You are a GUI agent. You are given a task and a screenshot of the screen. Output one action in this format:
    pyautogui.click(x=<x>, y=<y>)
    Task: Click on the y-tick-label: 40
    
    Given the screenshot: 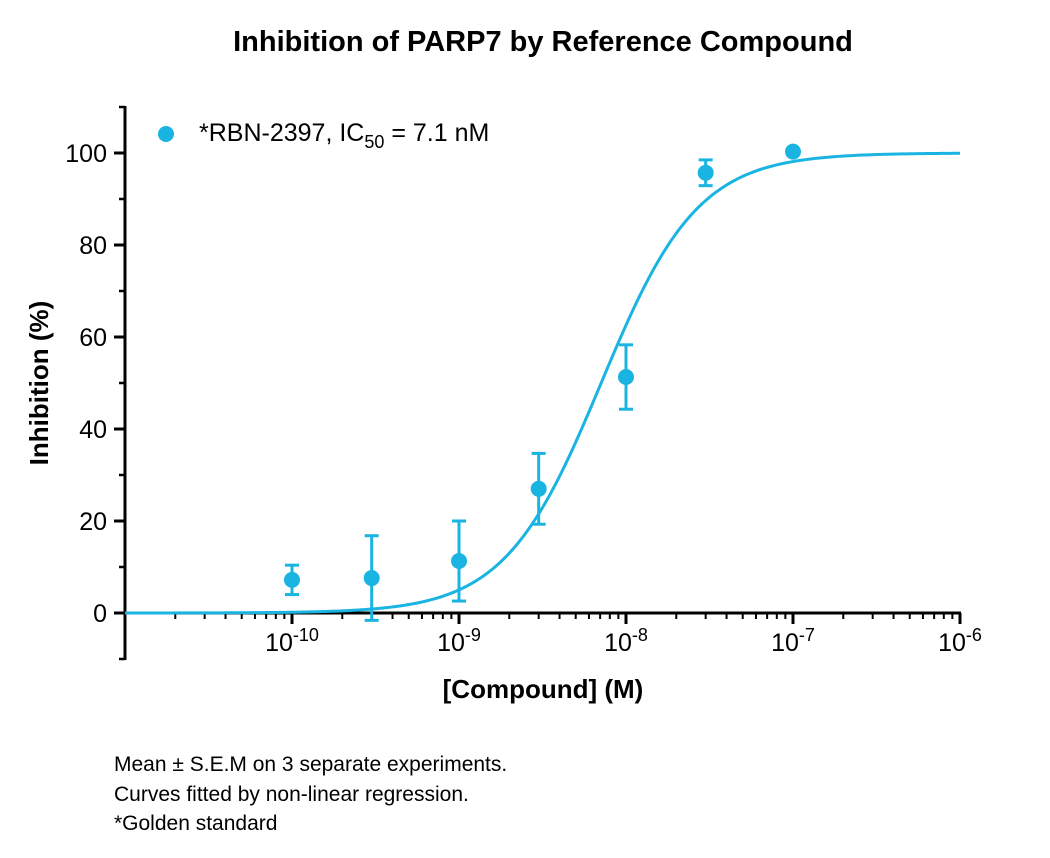 What is the action you would take?
    pyautogui.click(x=93, y=430)
    